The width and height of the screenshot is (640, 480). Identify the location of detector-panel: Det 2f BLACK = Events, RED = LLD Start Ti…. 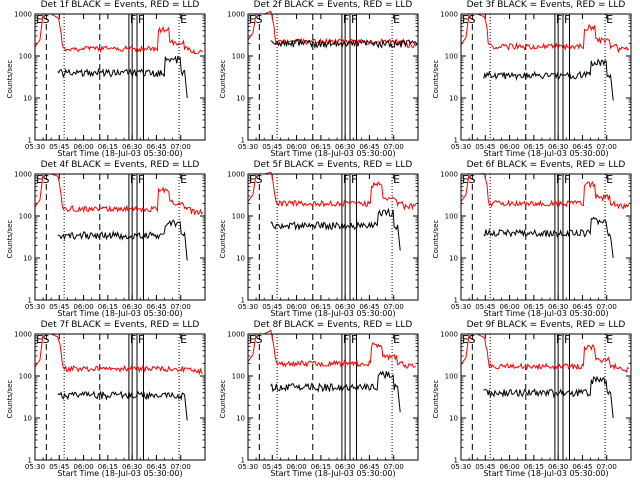
(319, 80).